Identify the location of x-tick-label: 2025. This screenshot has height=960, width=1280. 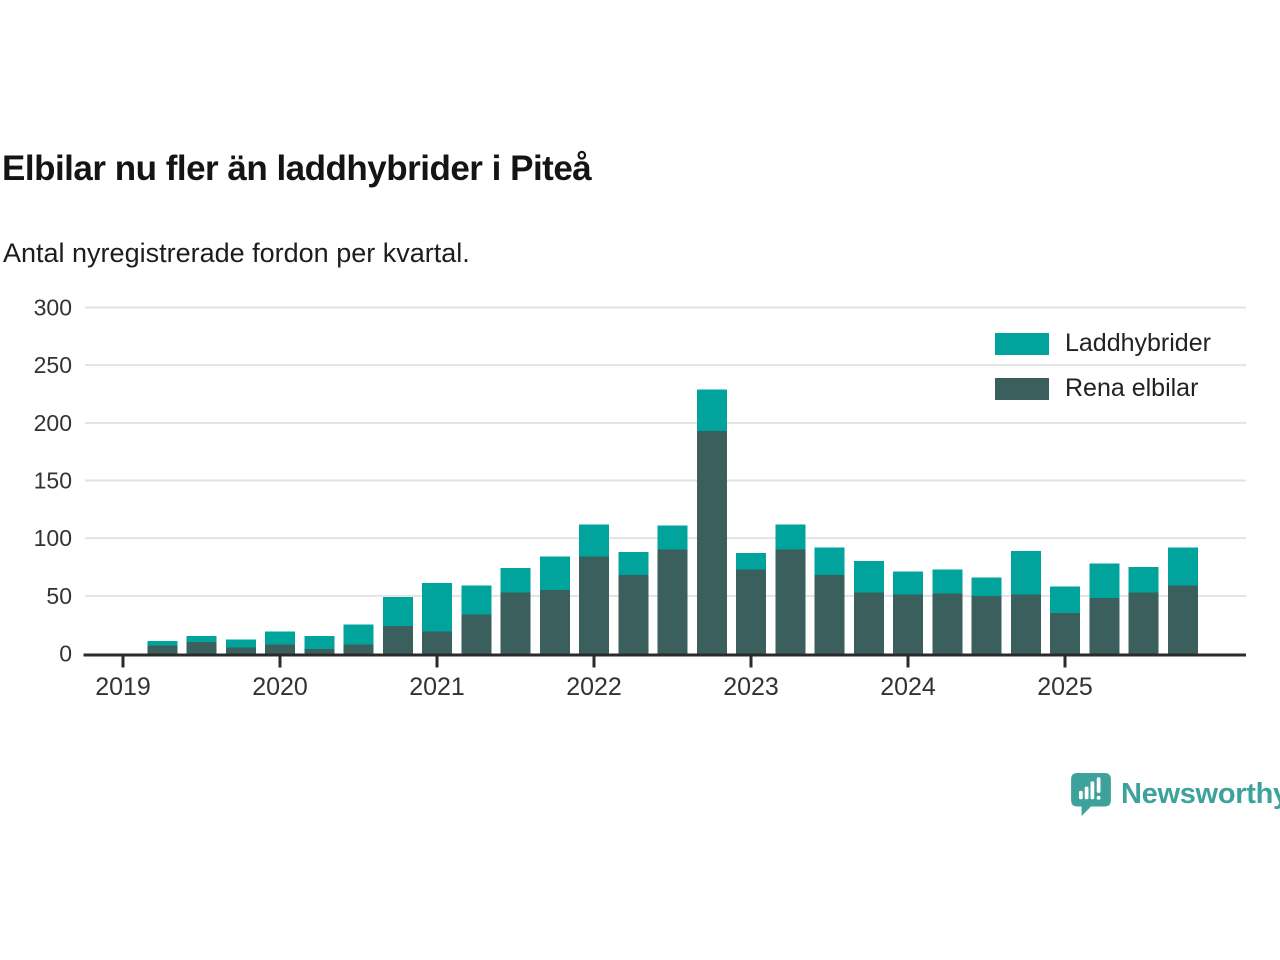
(1065, 687).